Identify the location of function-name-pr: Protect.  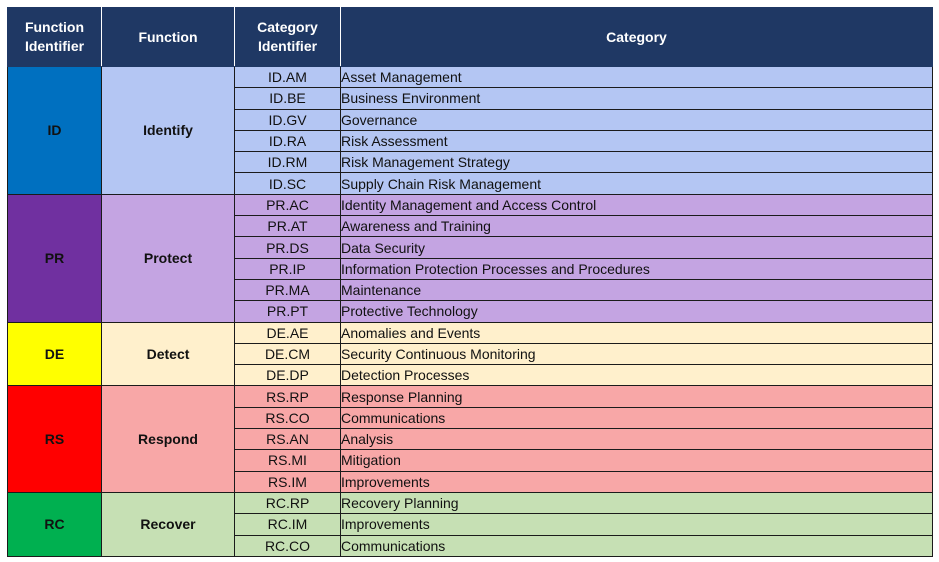
(168, 258).